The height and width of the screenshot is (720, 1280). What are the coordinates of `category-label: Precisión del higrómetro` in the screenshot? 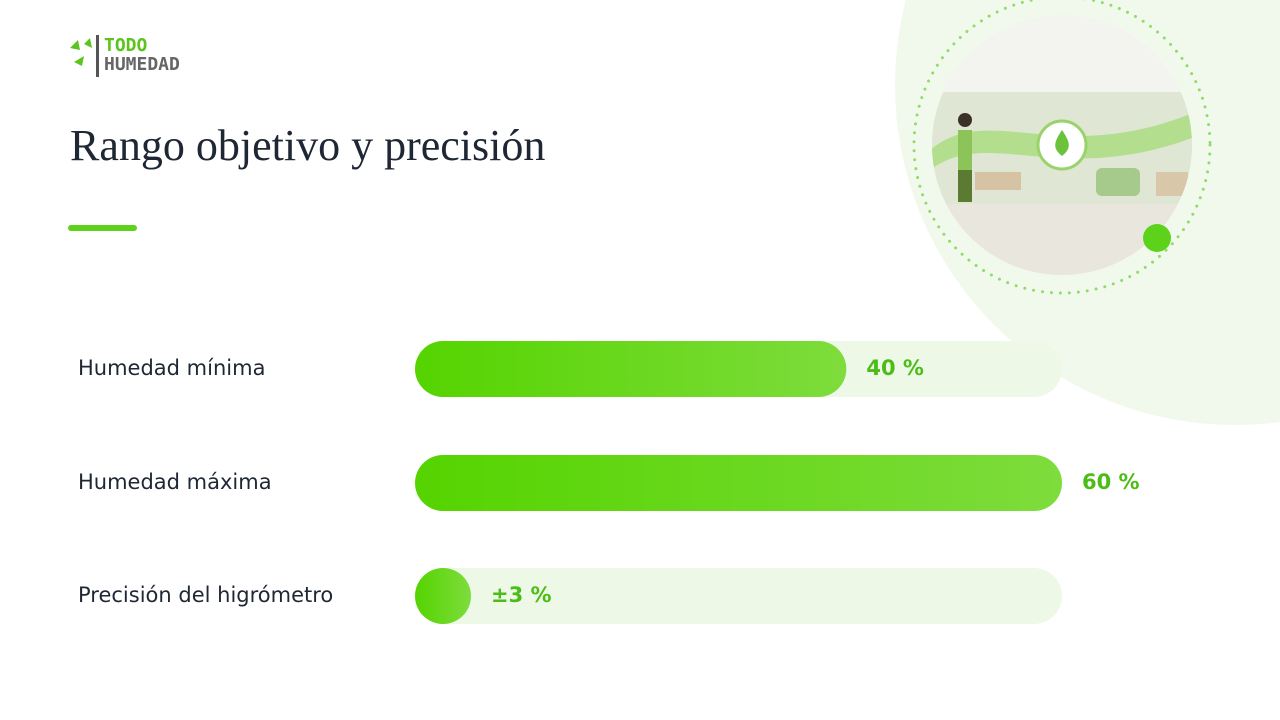 It's located at (205, 595).